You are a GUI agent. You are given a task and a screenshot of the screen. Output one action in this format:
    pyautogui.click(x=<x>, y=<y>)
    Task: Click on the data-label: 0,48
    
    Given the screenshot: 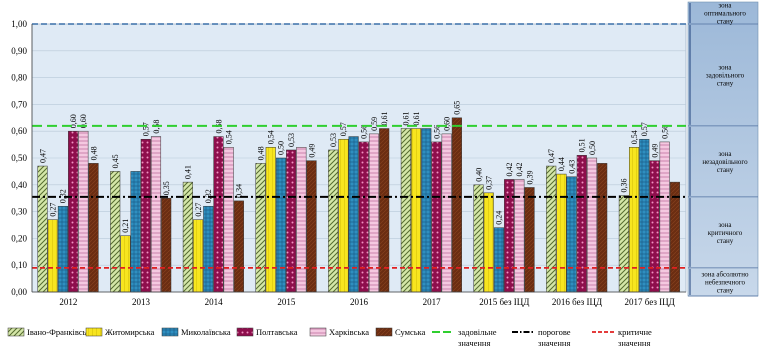 What is the action you would take?
    pyautogui.click(x=260, y=153)
    